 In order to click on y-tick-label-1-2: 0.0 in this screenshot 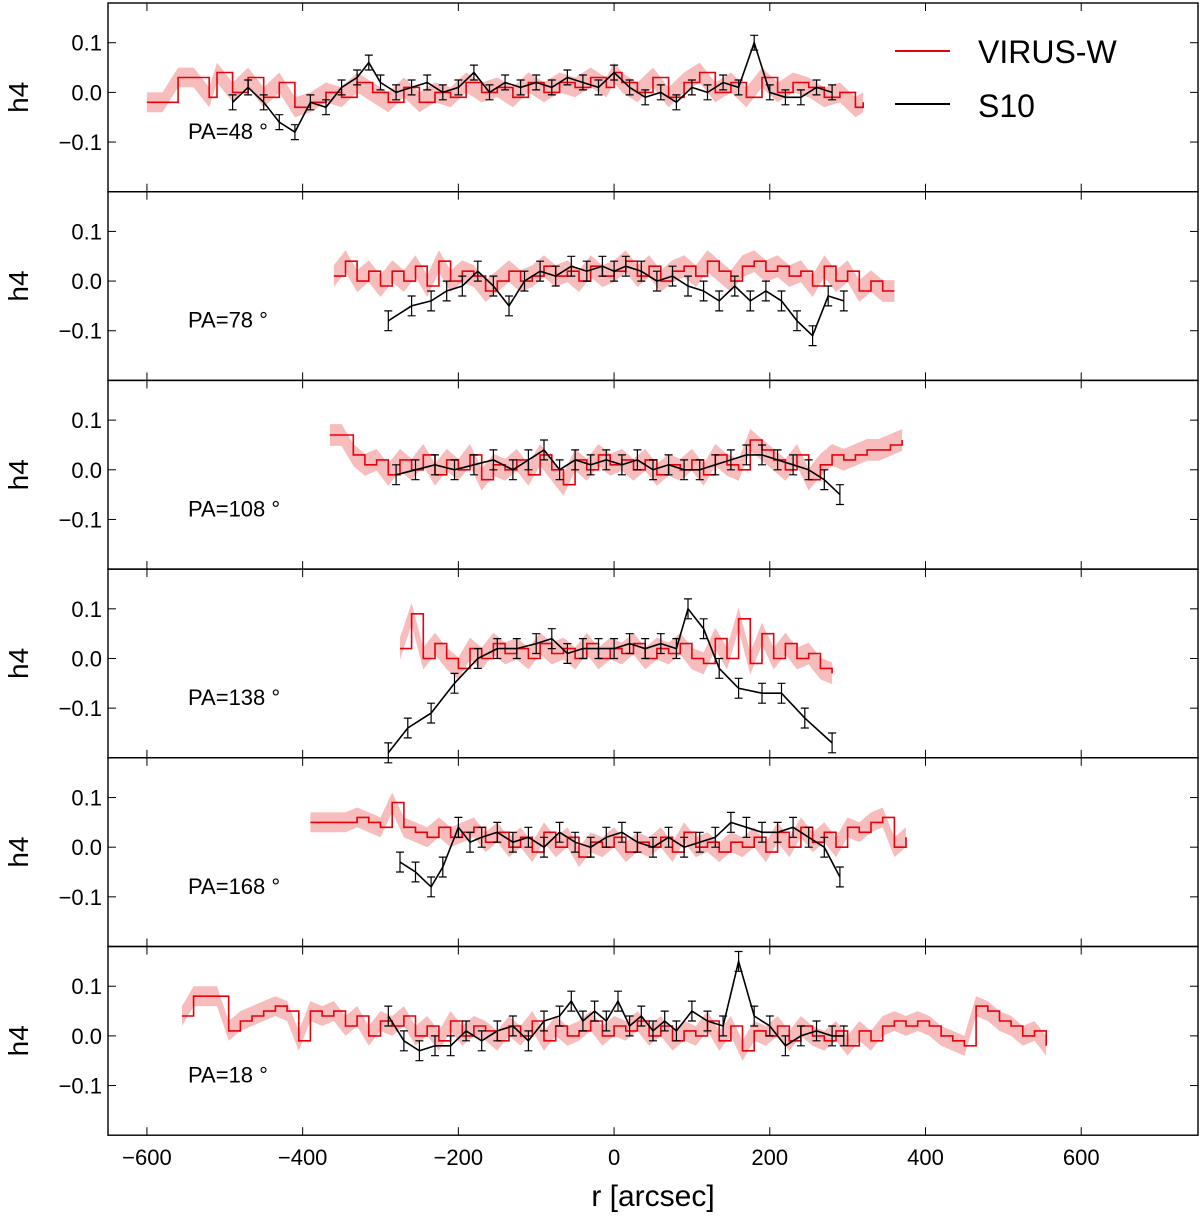, I will do `click(86, 92)`.